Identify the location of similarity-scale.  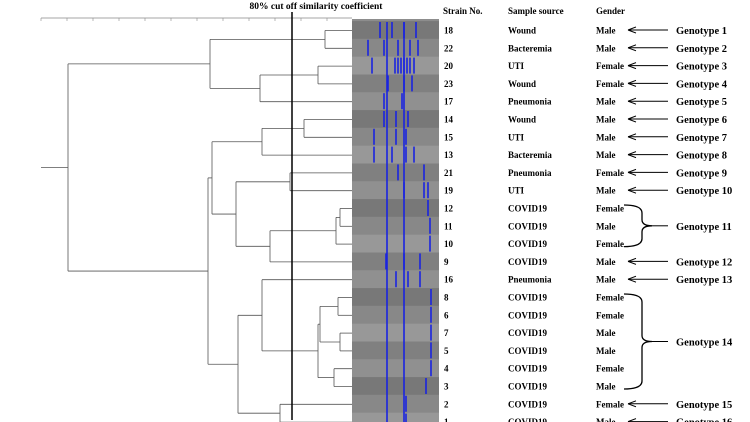
(196, 19).